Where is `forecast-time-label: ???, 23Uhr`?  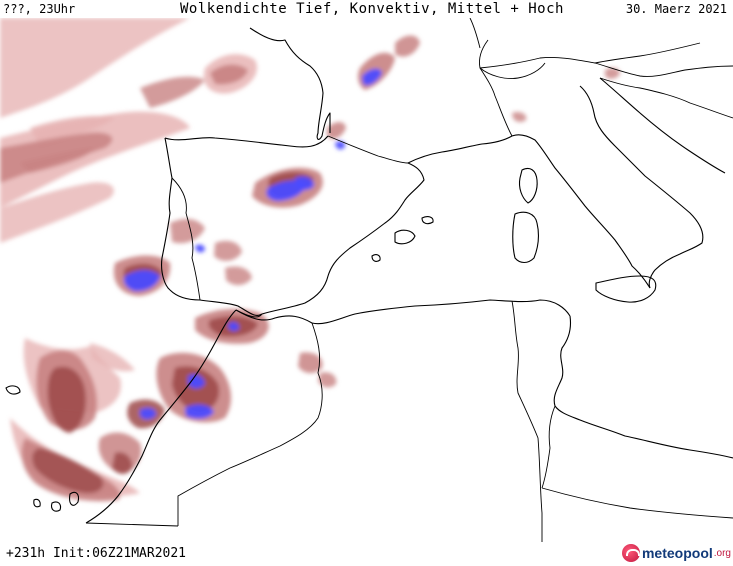
forecast-time-label: ???, 23Uhr is located at coordinates (39, 9).